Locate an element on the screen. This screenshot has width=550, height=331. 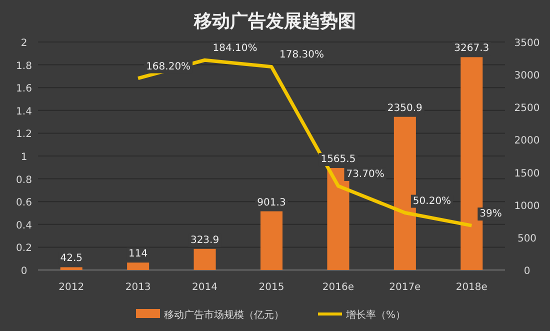
data-label: 168.20% is located at coordinates (168, 66).